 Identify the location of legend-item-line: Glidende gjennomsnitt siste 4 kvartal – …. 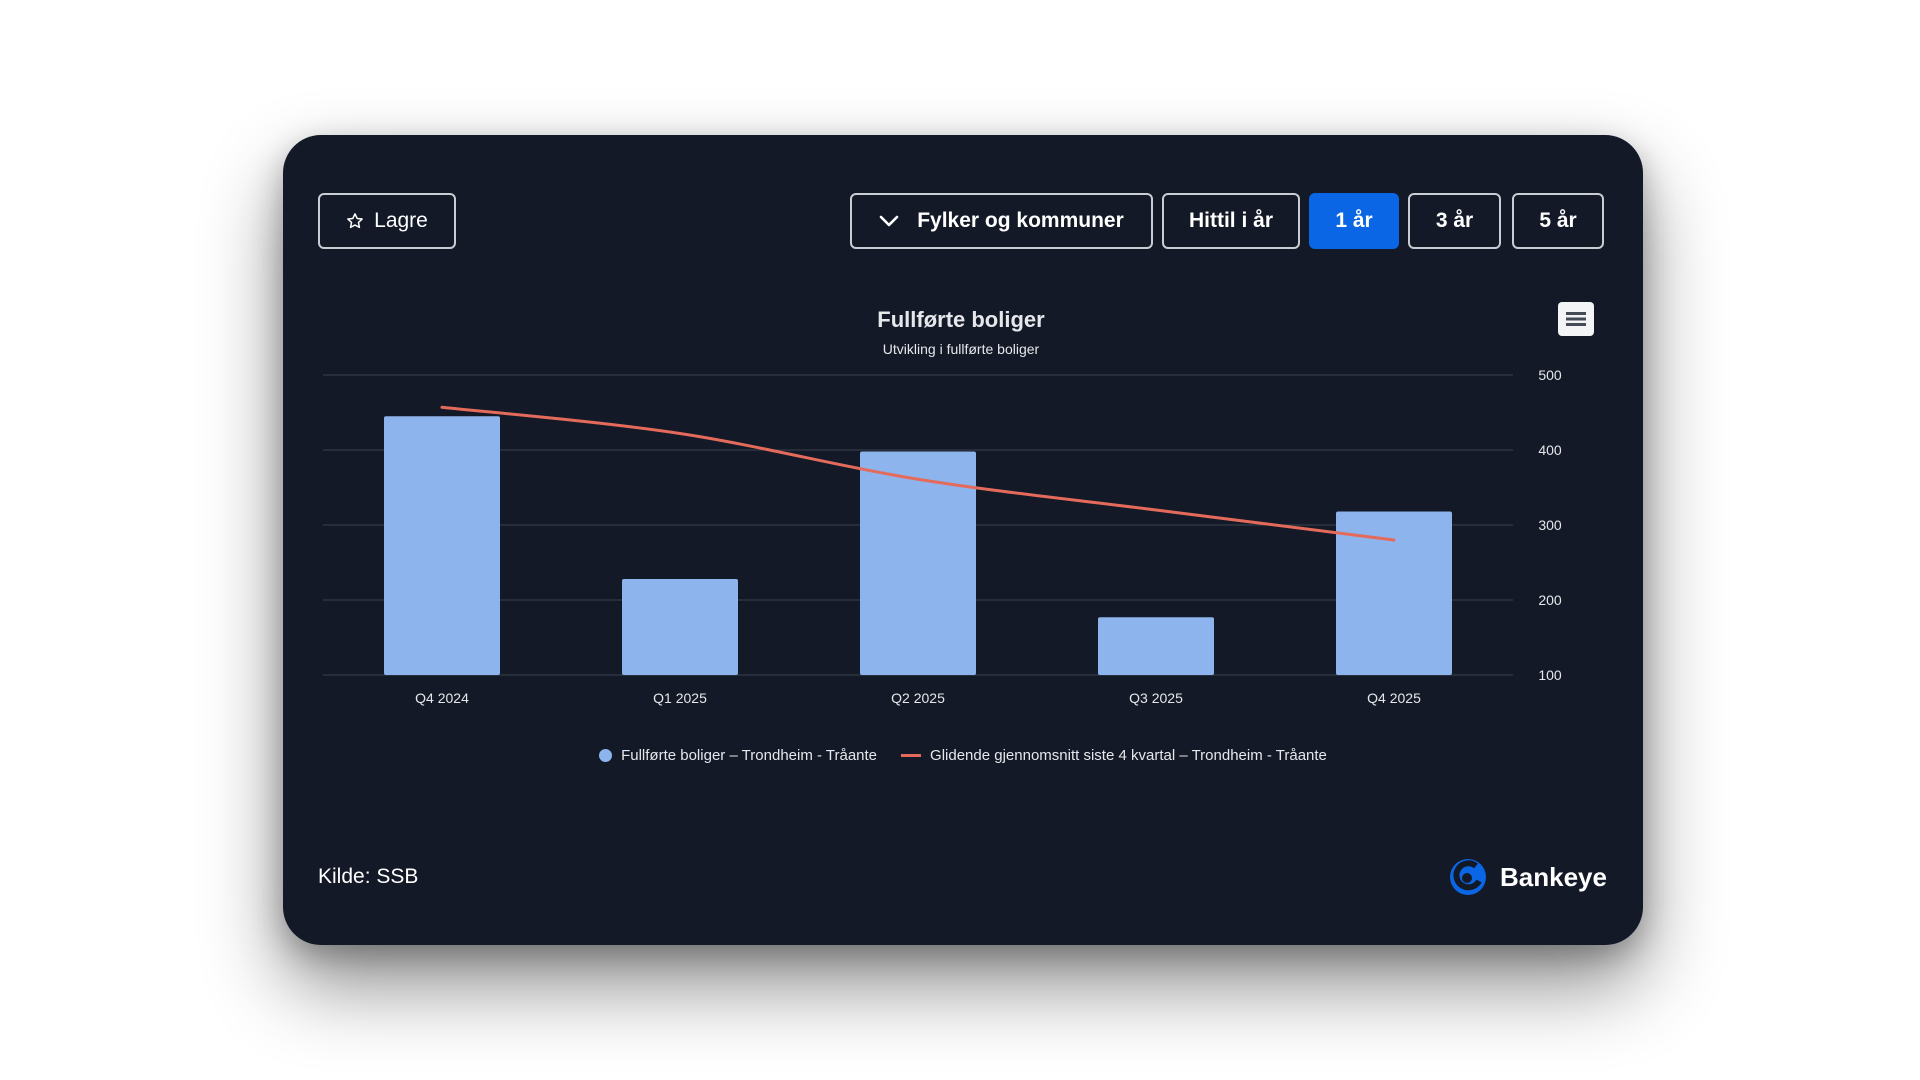
(1114, 755).